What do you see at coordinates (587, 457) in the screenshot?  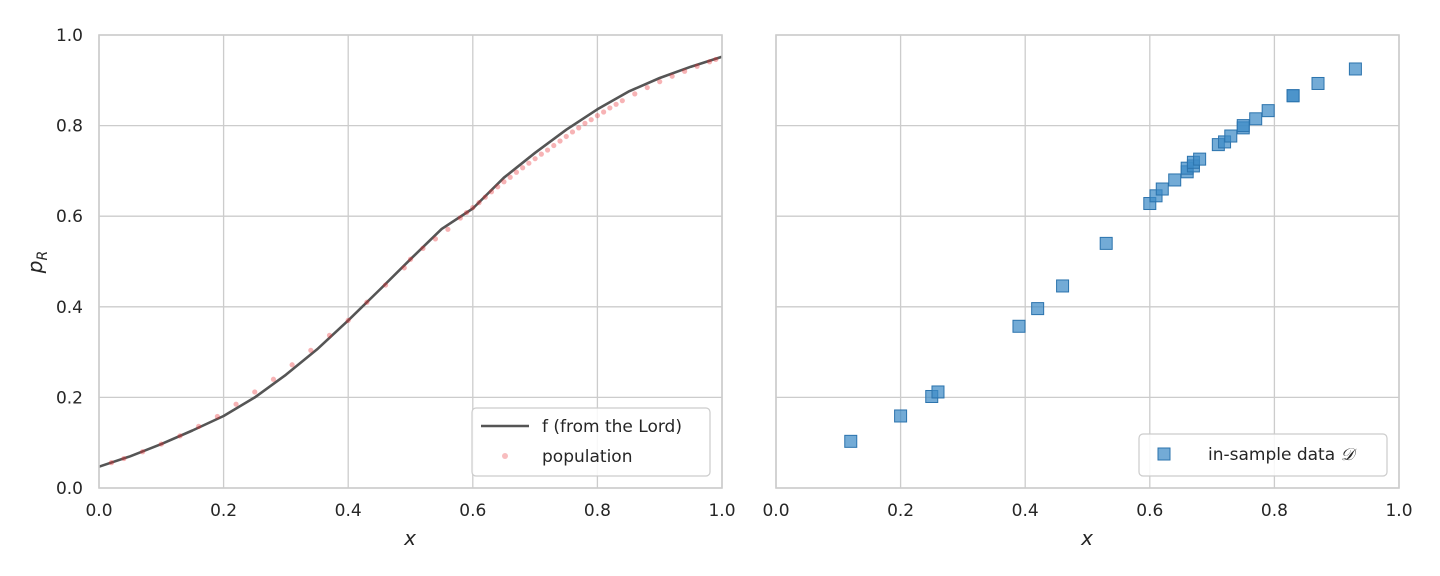 I see `left-legend-label-population: population` at bounding box center [587, 457].